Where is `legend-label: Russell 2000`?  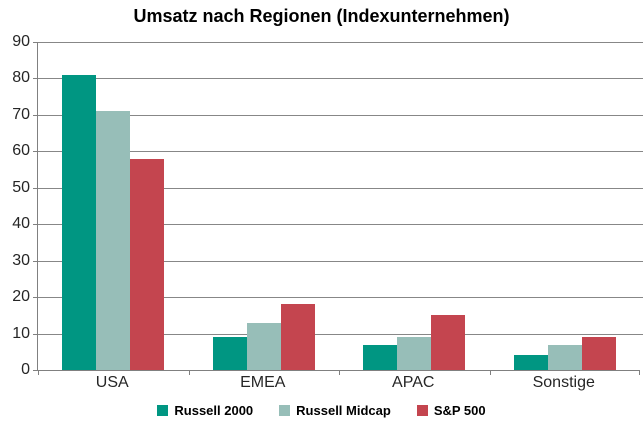 legend-label: Russell 2000 is located at coordinates (214, 410).